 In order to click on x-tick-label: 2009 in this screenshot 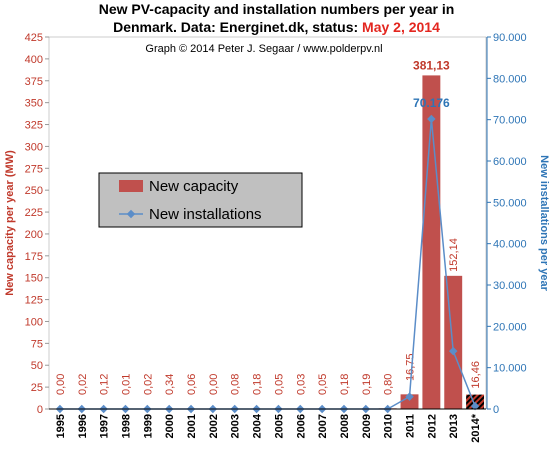, I will do `click(367, 426)`.